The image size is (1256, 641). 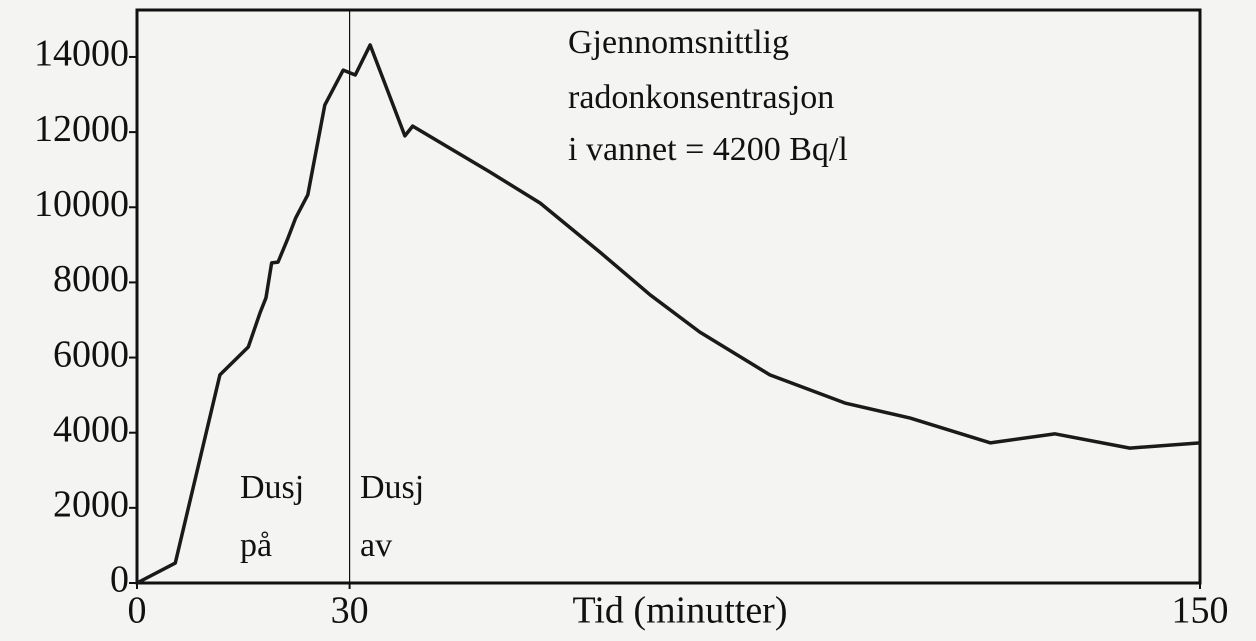 I want to click on annotation: radonkonsentrasjon, so click(x=701, y=97).